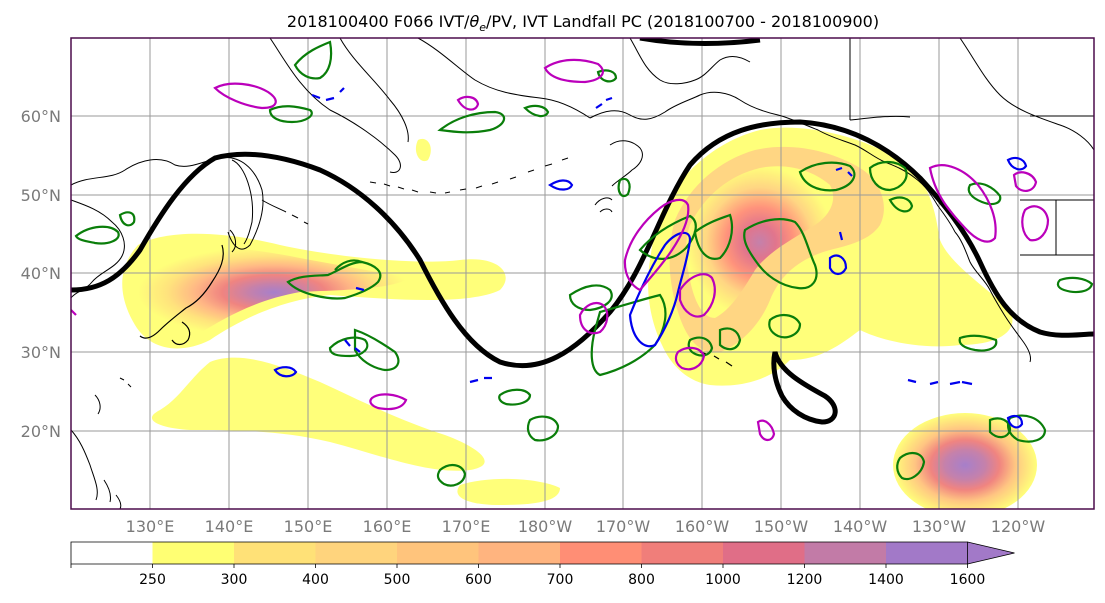  What do you see at coordinates (387, 526) in the screenshot?
I see `lon-label: 160°E` at bounding box center [387, 526].